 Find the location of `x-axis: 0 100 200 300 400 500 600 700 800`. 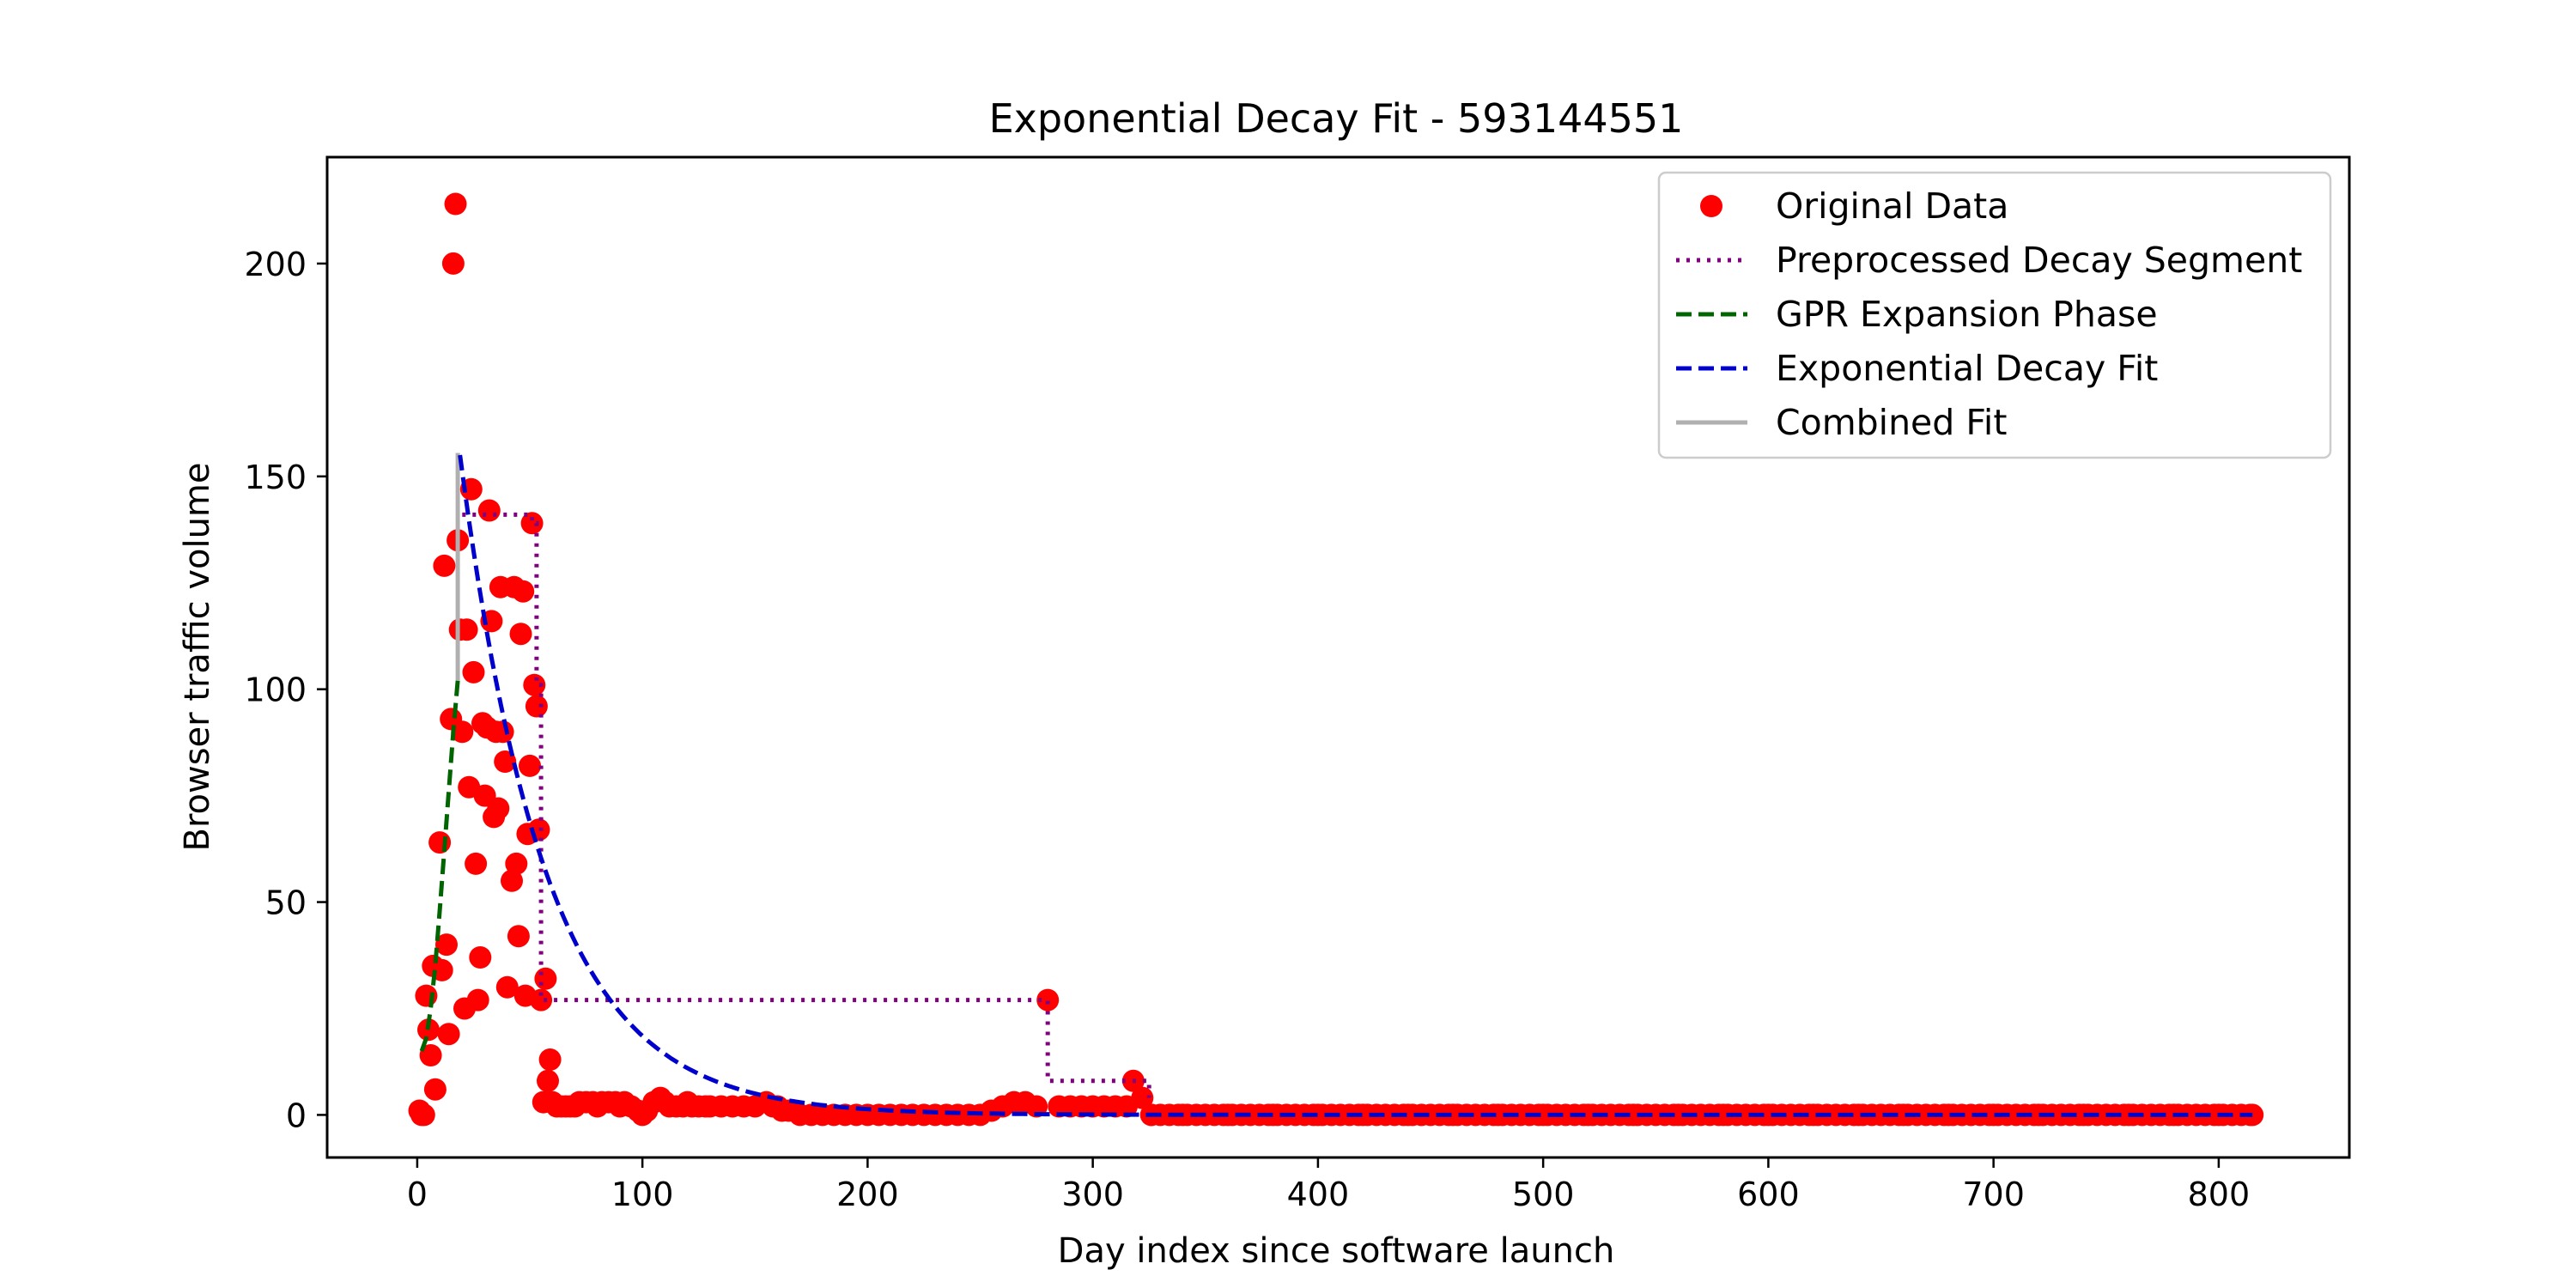

x-axis: 0 100 200 300 400 500 600 700 800 is located at coordinates (1328, 1185).